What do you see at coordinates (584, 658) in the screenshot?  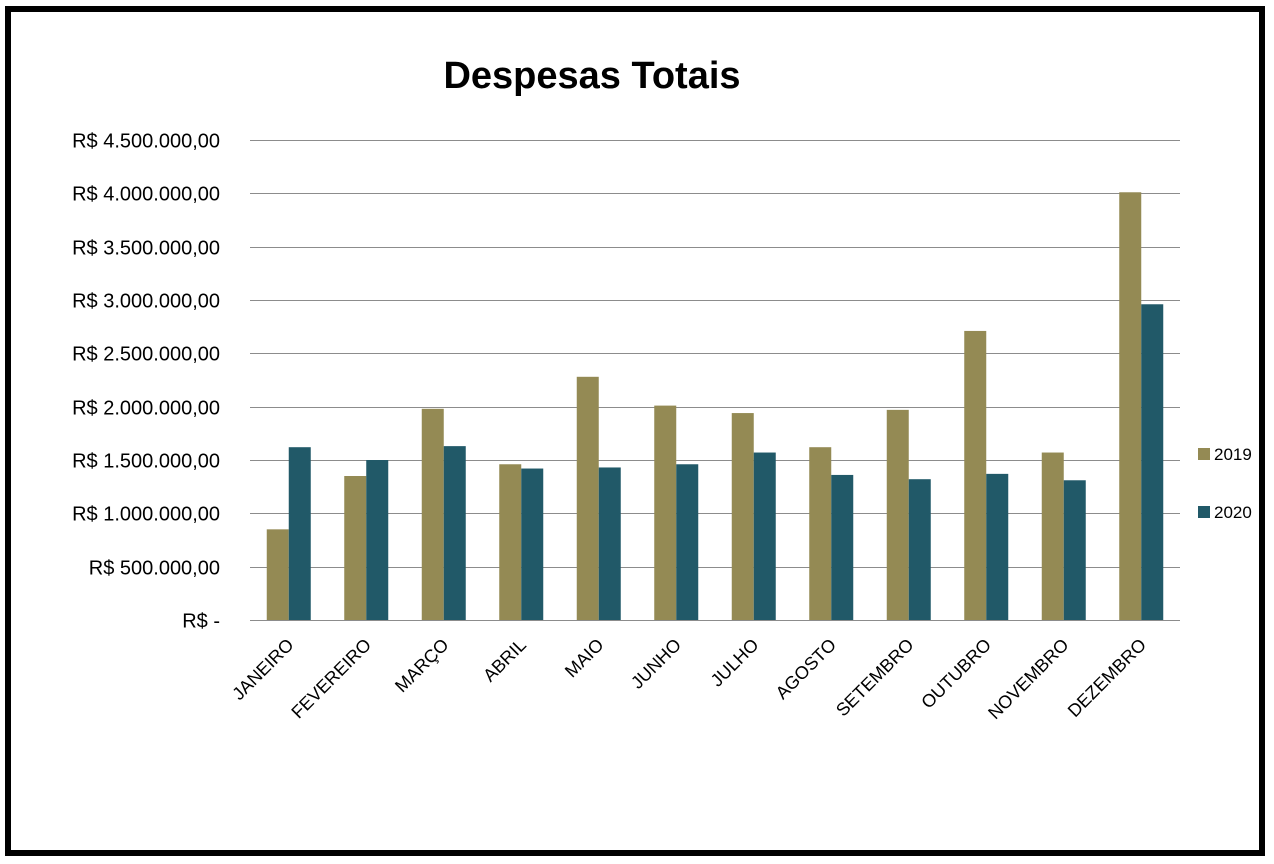 I see `x-tick-label: MAIO` at bounding box center [584, 658].